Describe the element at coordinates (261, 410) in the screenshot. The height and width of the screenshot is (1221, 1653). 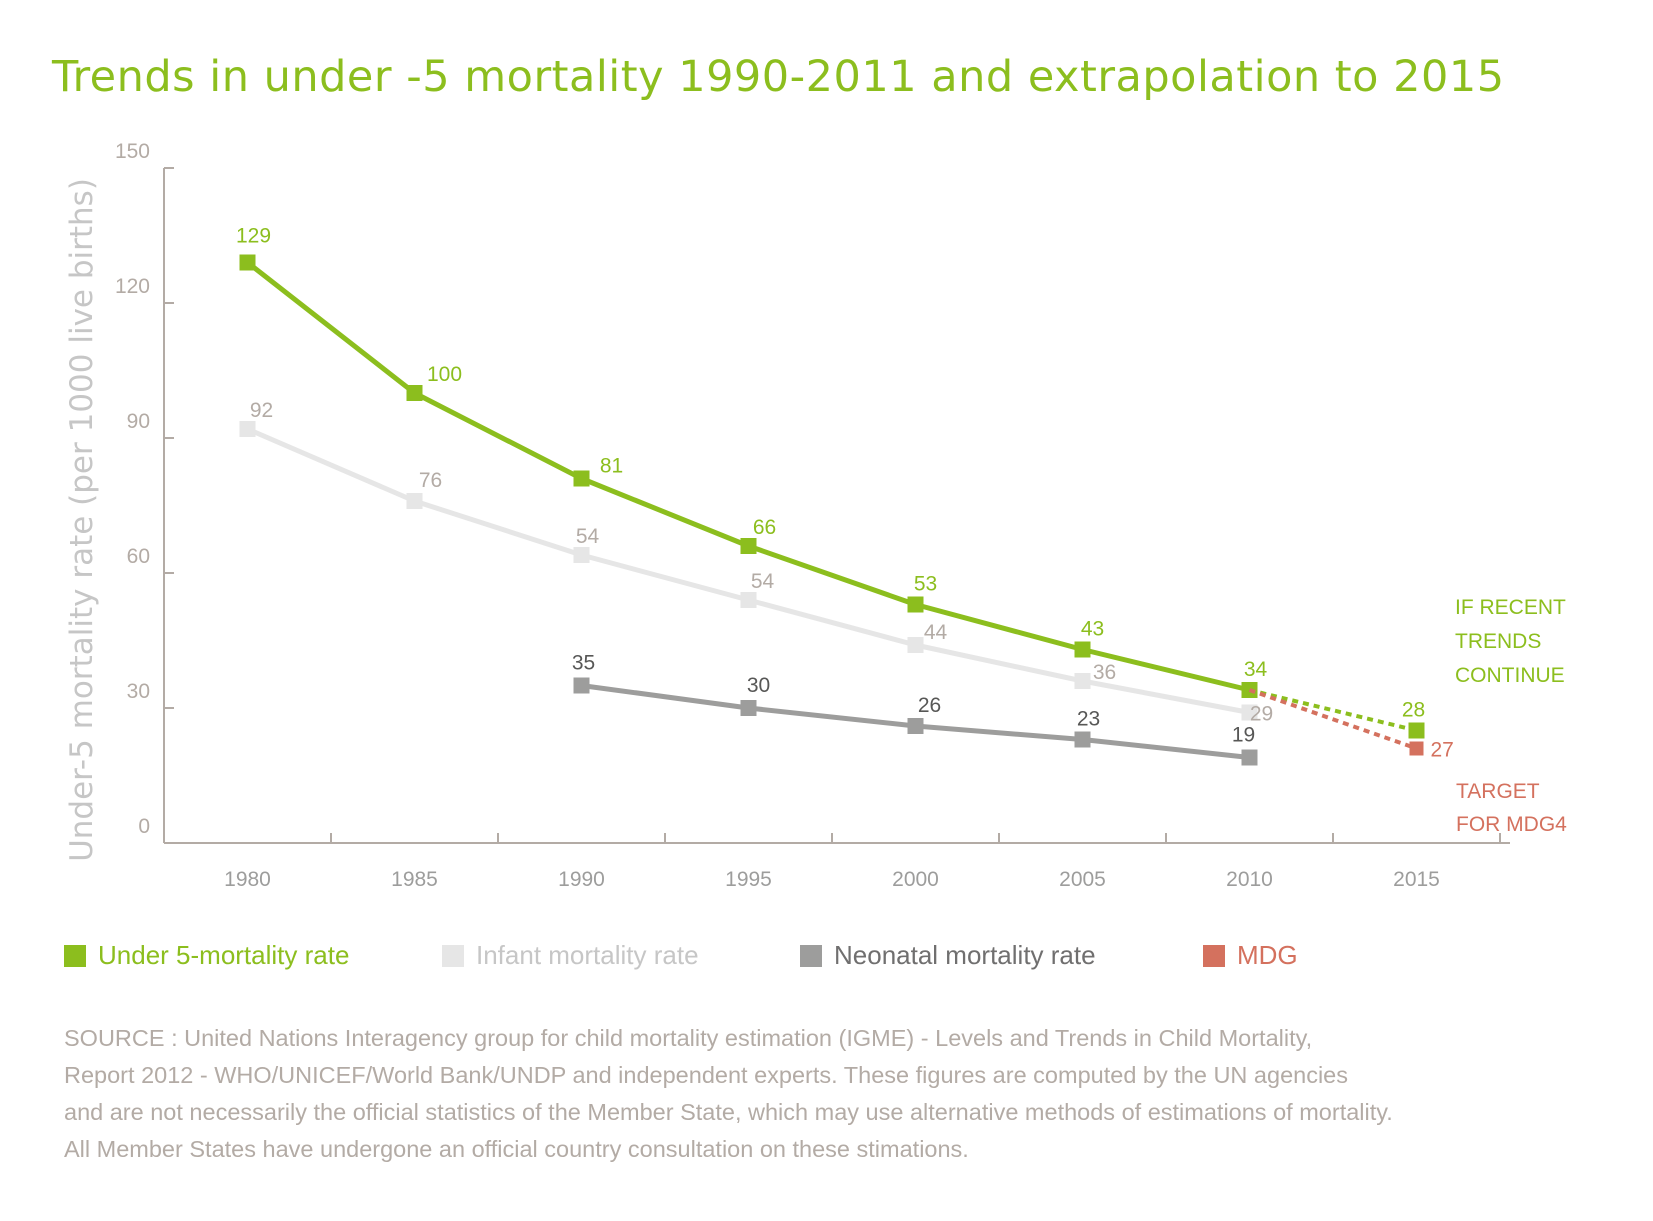
I see `data-label-infant: 92` at that location.